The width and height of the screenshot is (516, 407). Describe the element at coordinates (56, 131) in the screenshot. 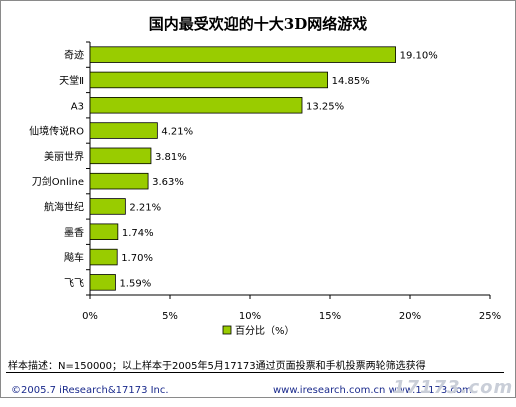

I see `category-label: 仙境传说RO` at that location.